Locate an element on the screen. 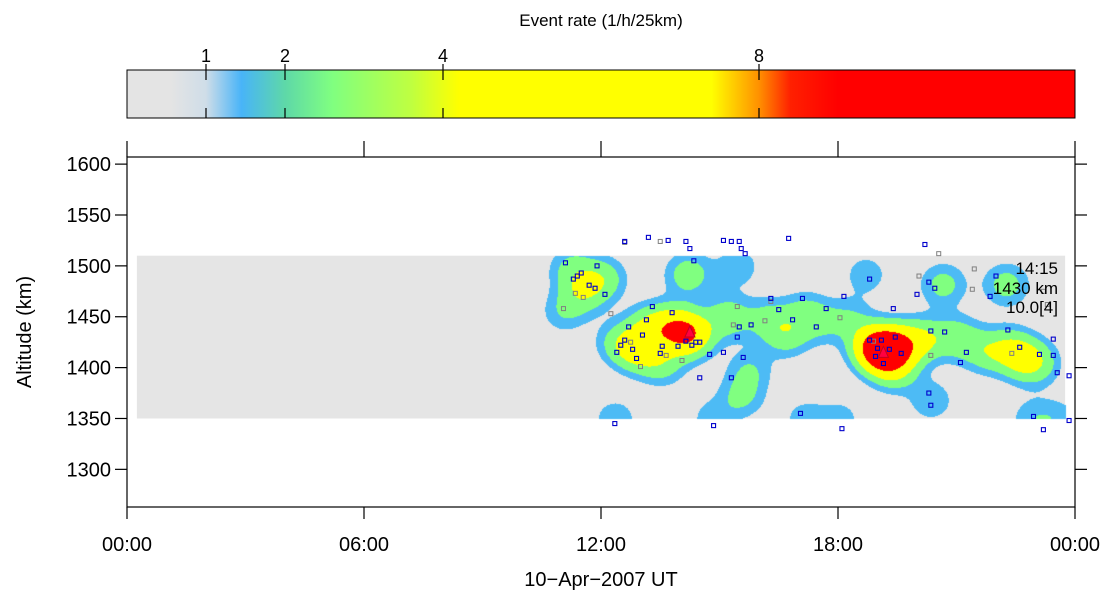 This screenshot has height=597, width=1110. colorbar-title: Event rate (1/h/25km) is located at coordinates (600, 20).